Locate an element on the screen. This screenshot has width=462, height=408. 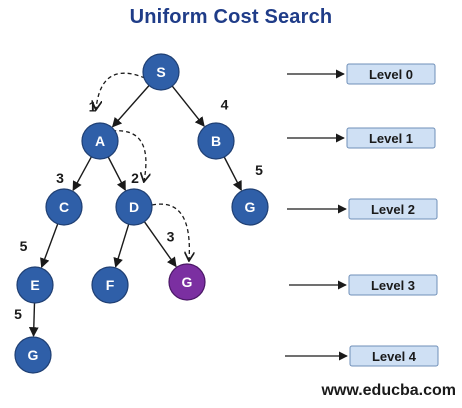
level-label: Level 1 is located at coordinates (391, 138).